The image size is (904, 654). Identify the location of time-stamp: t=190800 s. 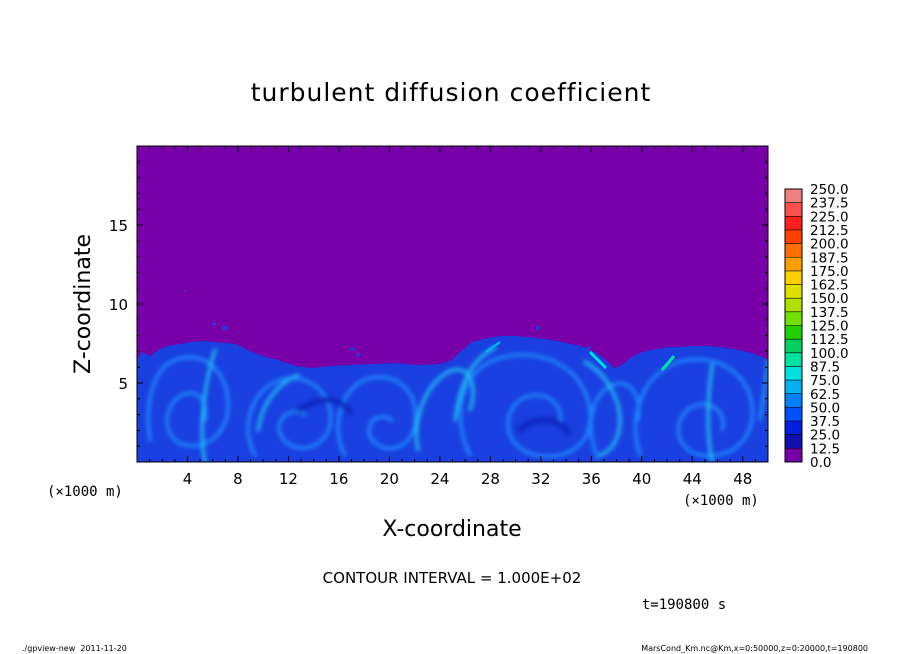
(684, 605).